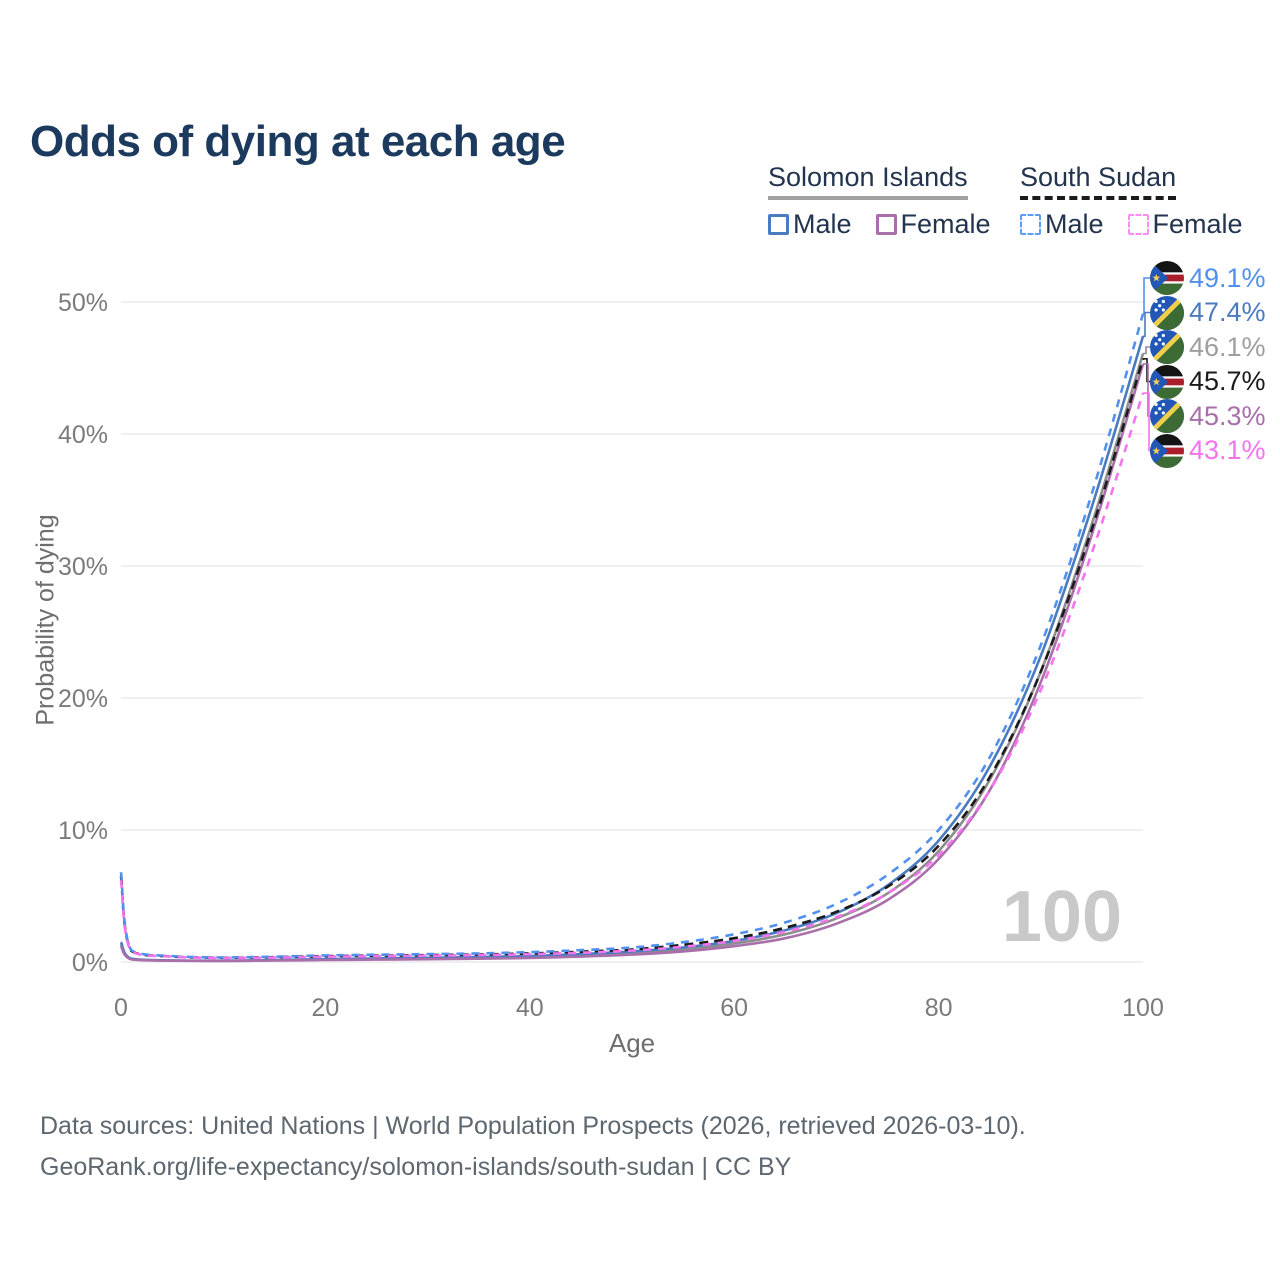 This screenshot has width=1280, height=1280. Describe the element at coordinates (1098, 181) in the screenshot. I see `legend-country-south-sudan: South Sudan` at that location.